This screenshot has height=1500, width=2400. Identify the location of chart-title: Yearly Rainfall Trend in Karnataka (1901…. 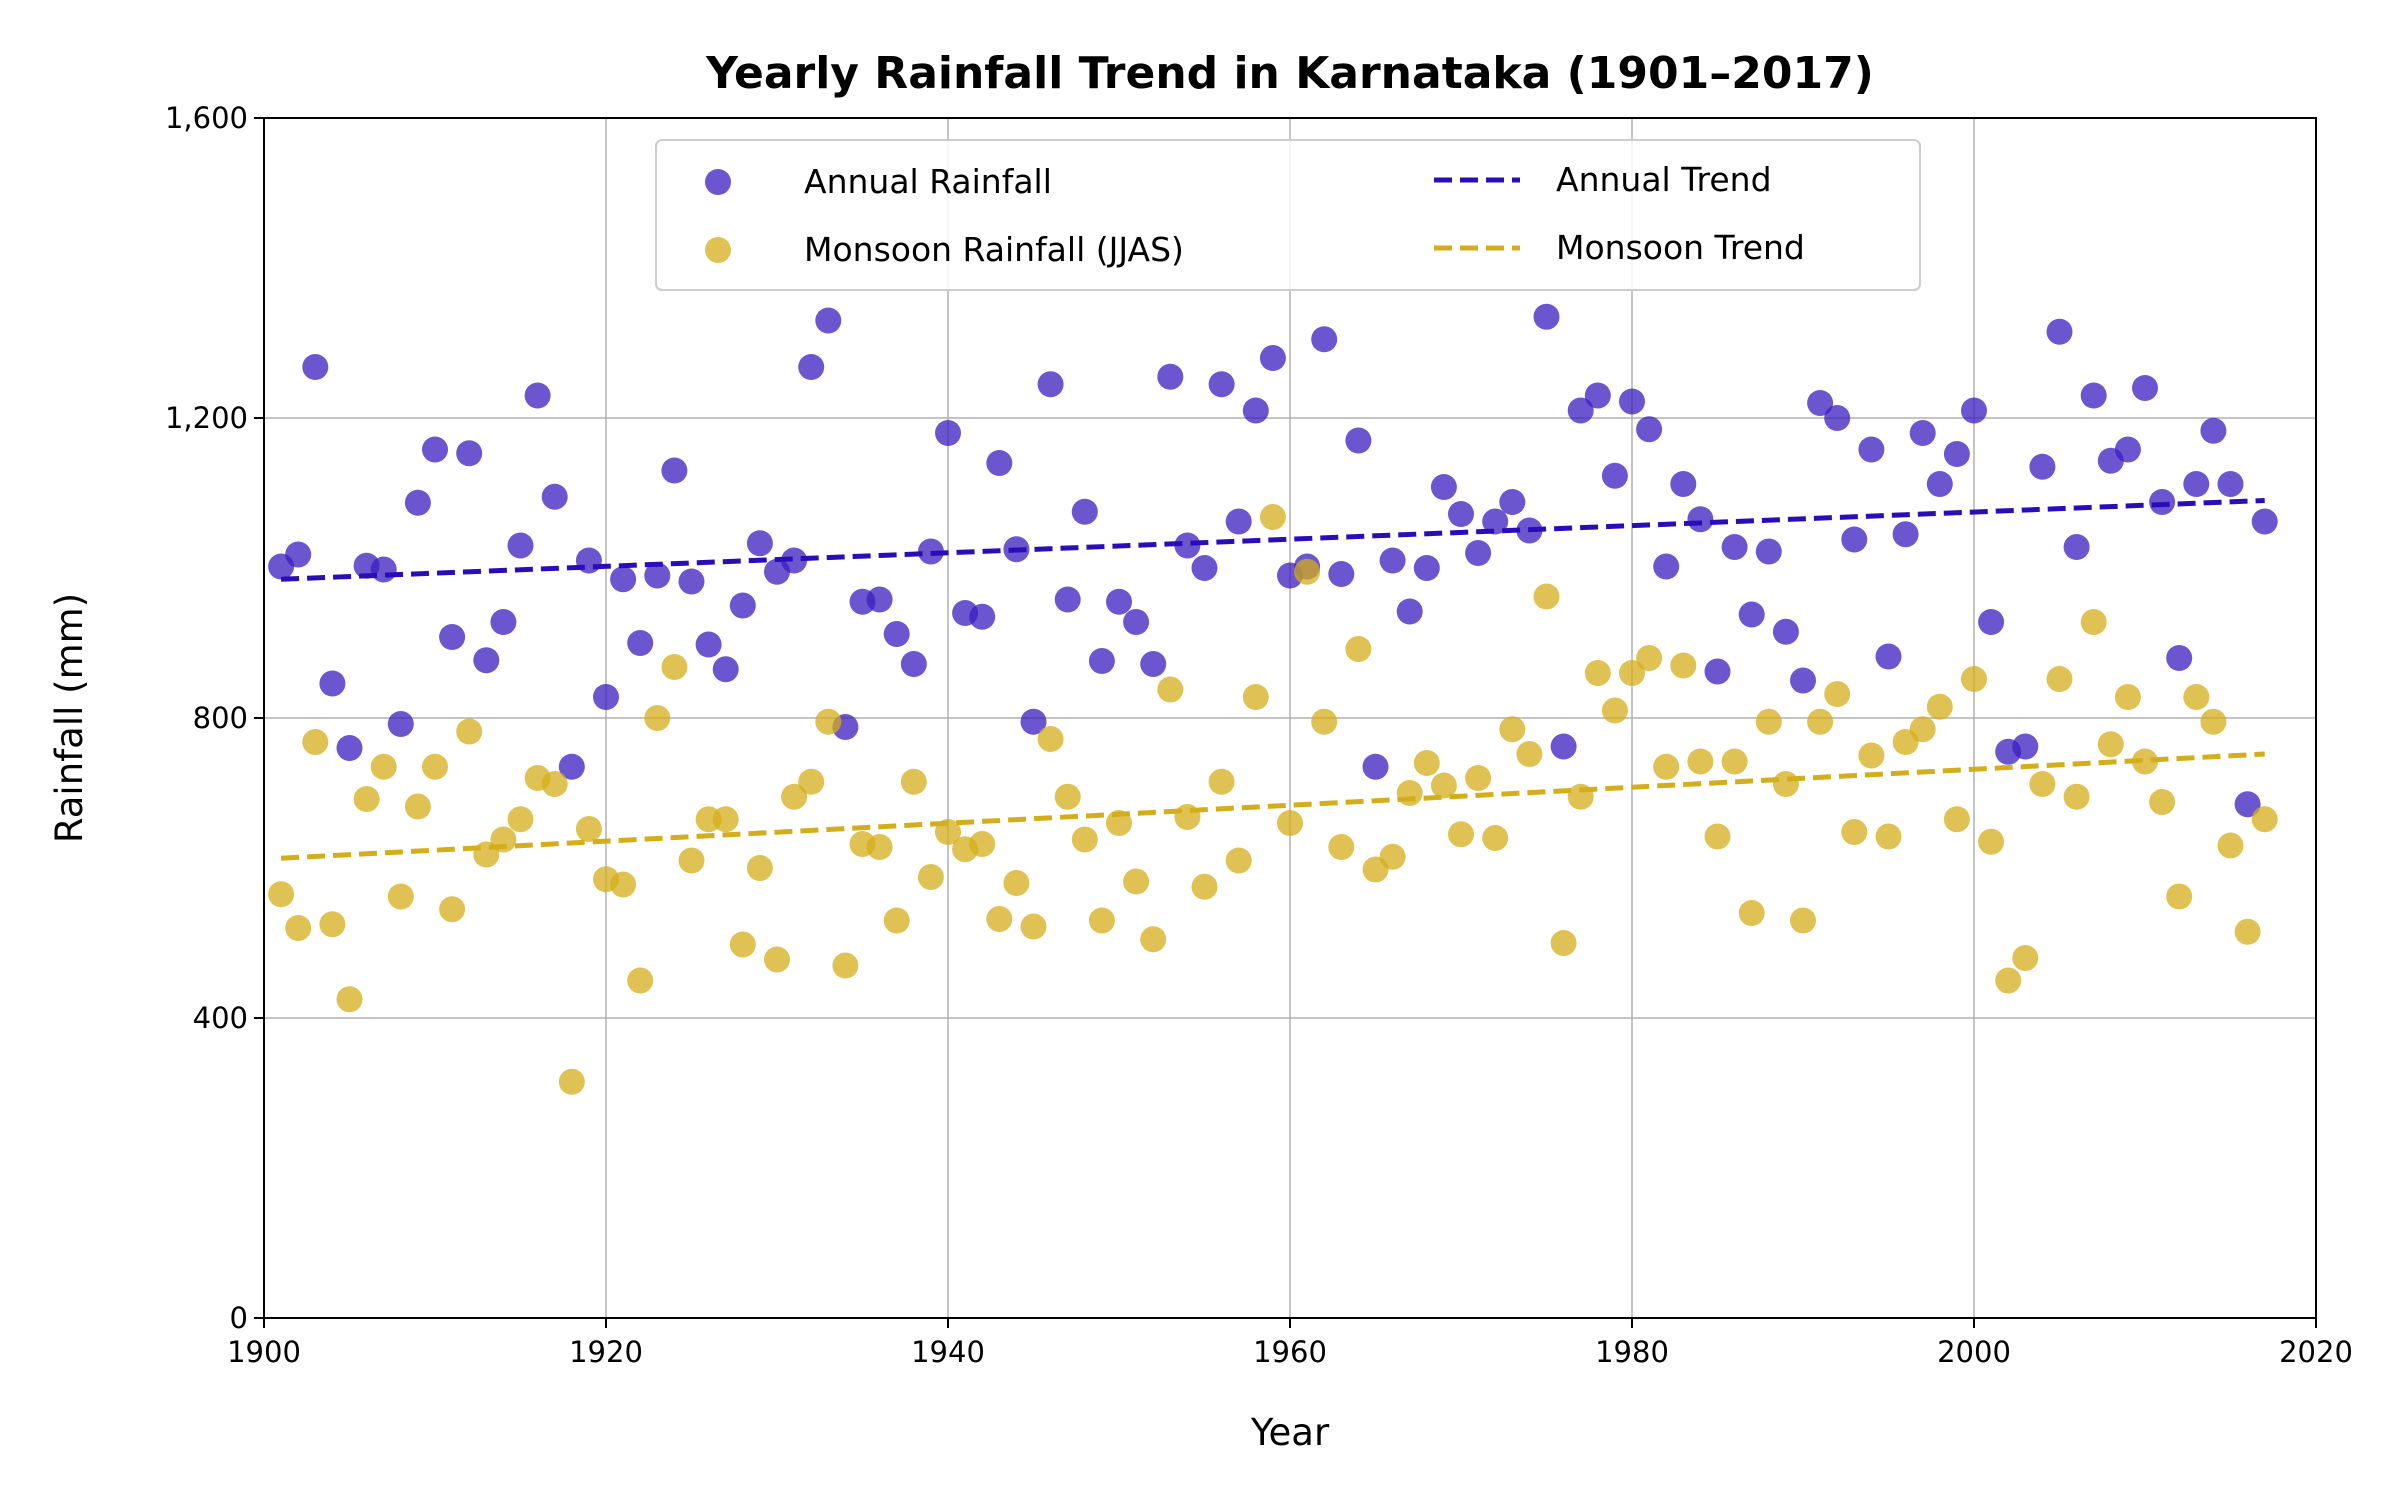
(1289, 73).